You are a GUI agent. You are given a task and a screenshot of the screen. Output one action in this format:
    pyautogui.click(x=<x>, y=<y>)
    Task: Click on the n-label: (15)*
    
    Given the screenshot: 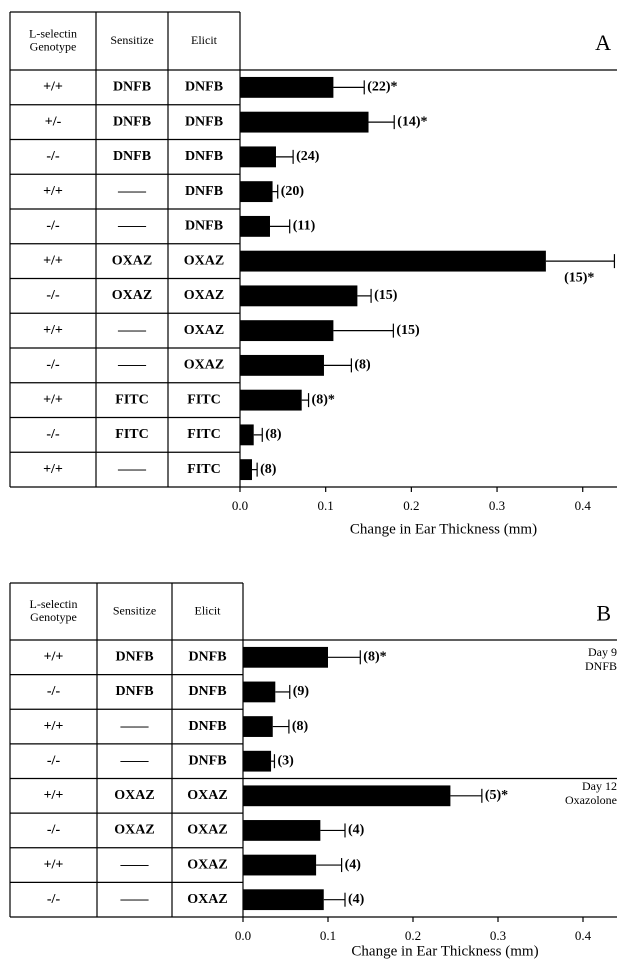 What is the action you would take?
    pyautogui.click(x=579, y=278)
    